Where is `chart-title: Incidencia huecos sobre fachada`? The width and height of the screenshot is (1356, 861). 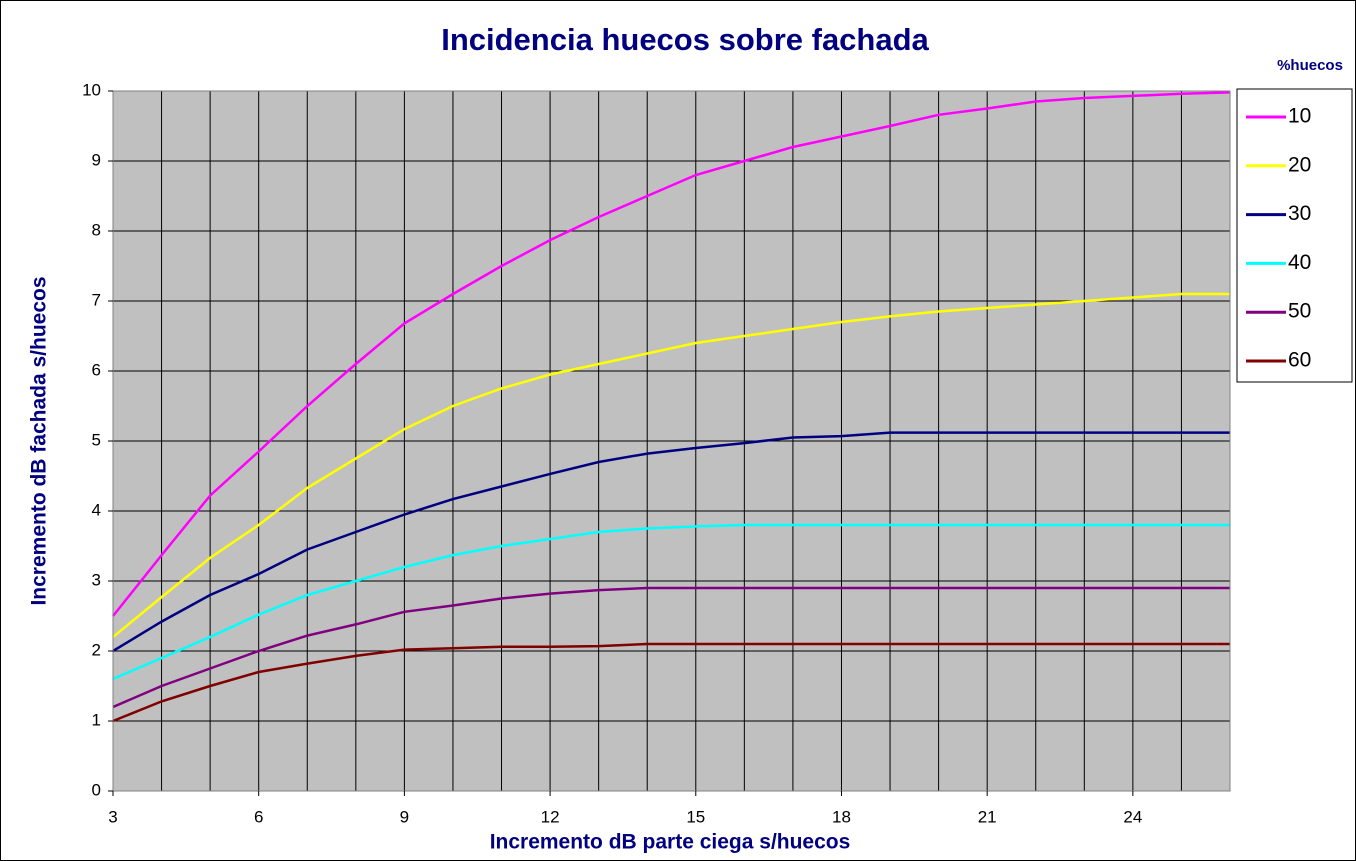 chart-title: Incidencia huecos sobre fachada is located at coordinates (685, 39).